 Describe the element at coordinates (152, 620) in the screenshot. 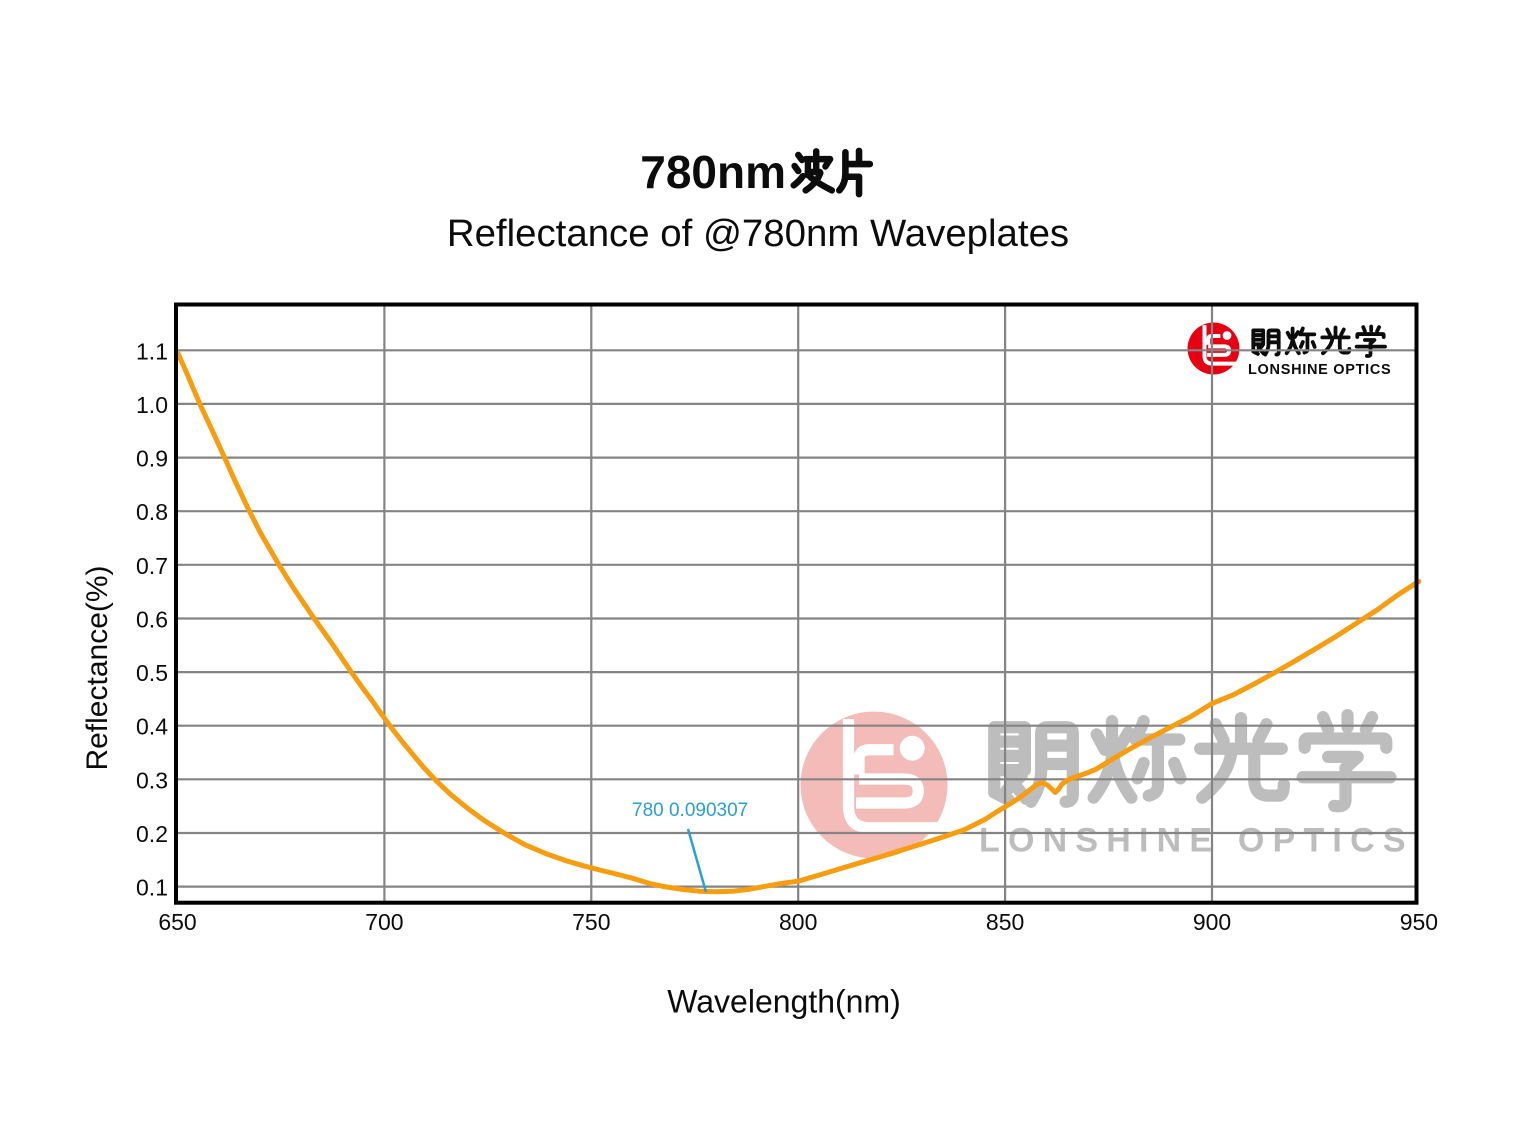

I see `svg-text: 0.6` at that location.